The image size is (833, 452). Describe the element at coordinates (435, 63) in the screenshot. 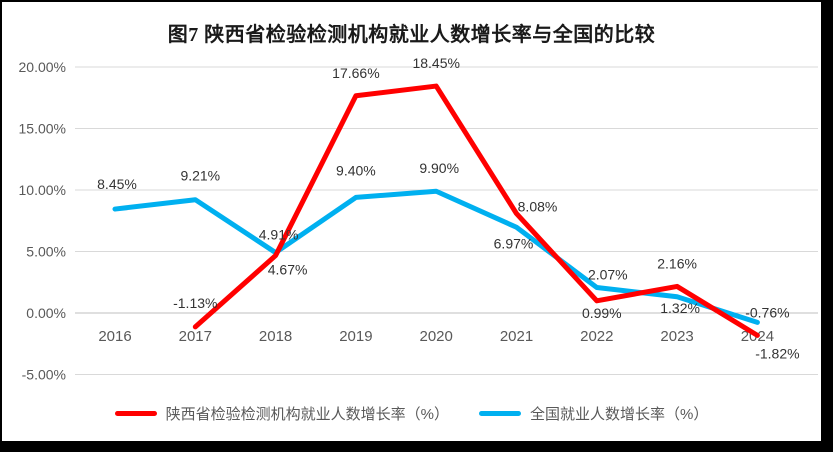

I see `data-label-shaanxi: 18.45%` at that location.